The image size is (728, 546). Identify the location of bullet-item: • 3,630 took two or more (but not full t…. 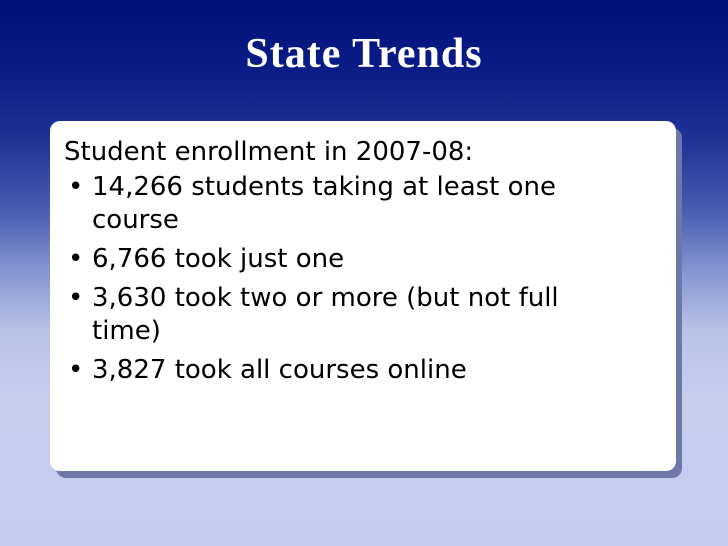
(348, 315).